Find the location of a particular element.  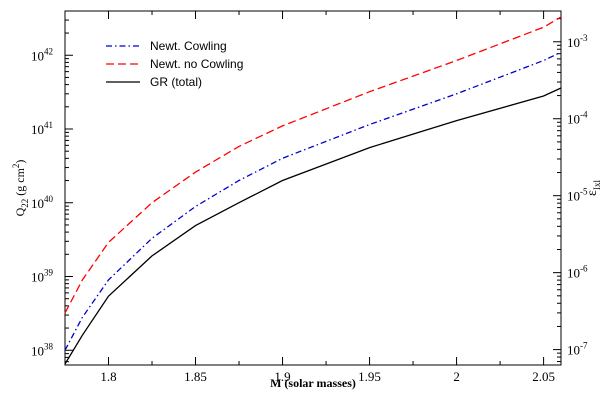

legend-label-newt-cowling: Newt. Cowling is located at coordinates (188, 46).